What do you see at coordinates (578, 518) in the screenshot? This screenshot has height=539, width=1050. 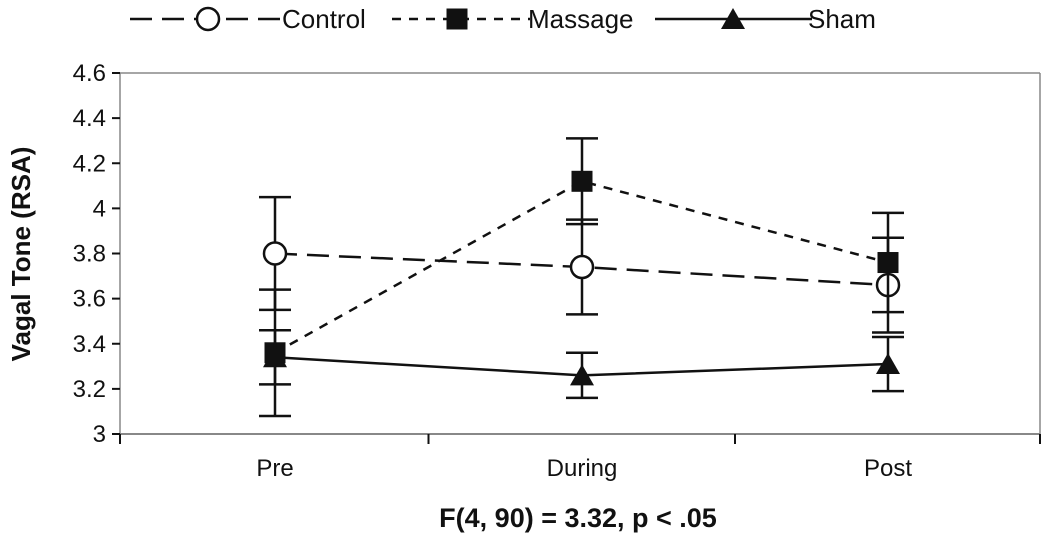 I see `statistics-annotation: F(4, 90) = 3.32, p < .05` at bounding box center [578, 518].